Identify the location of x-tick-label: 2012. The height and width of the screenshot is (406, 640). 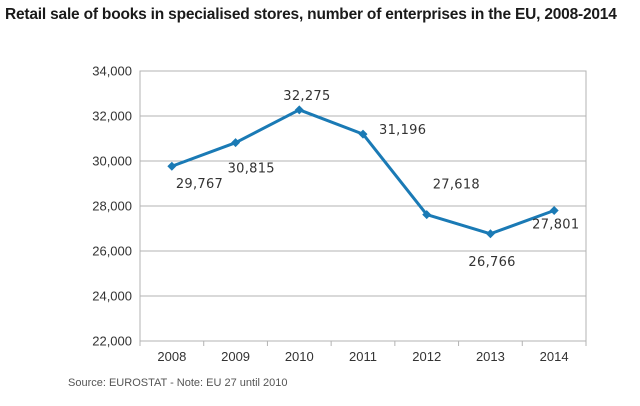
(426, 356).